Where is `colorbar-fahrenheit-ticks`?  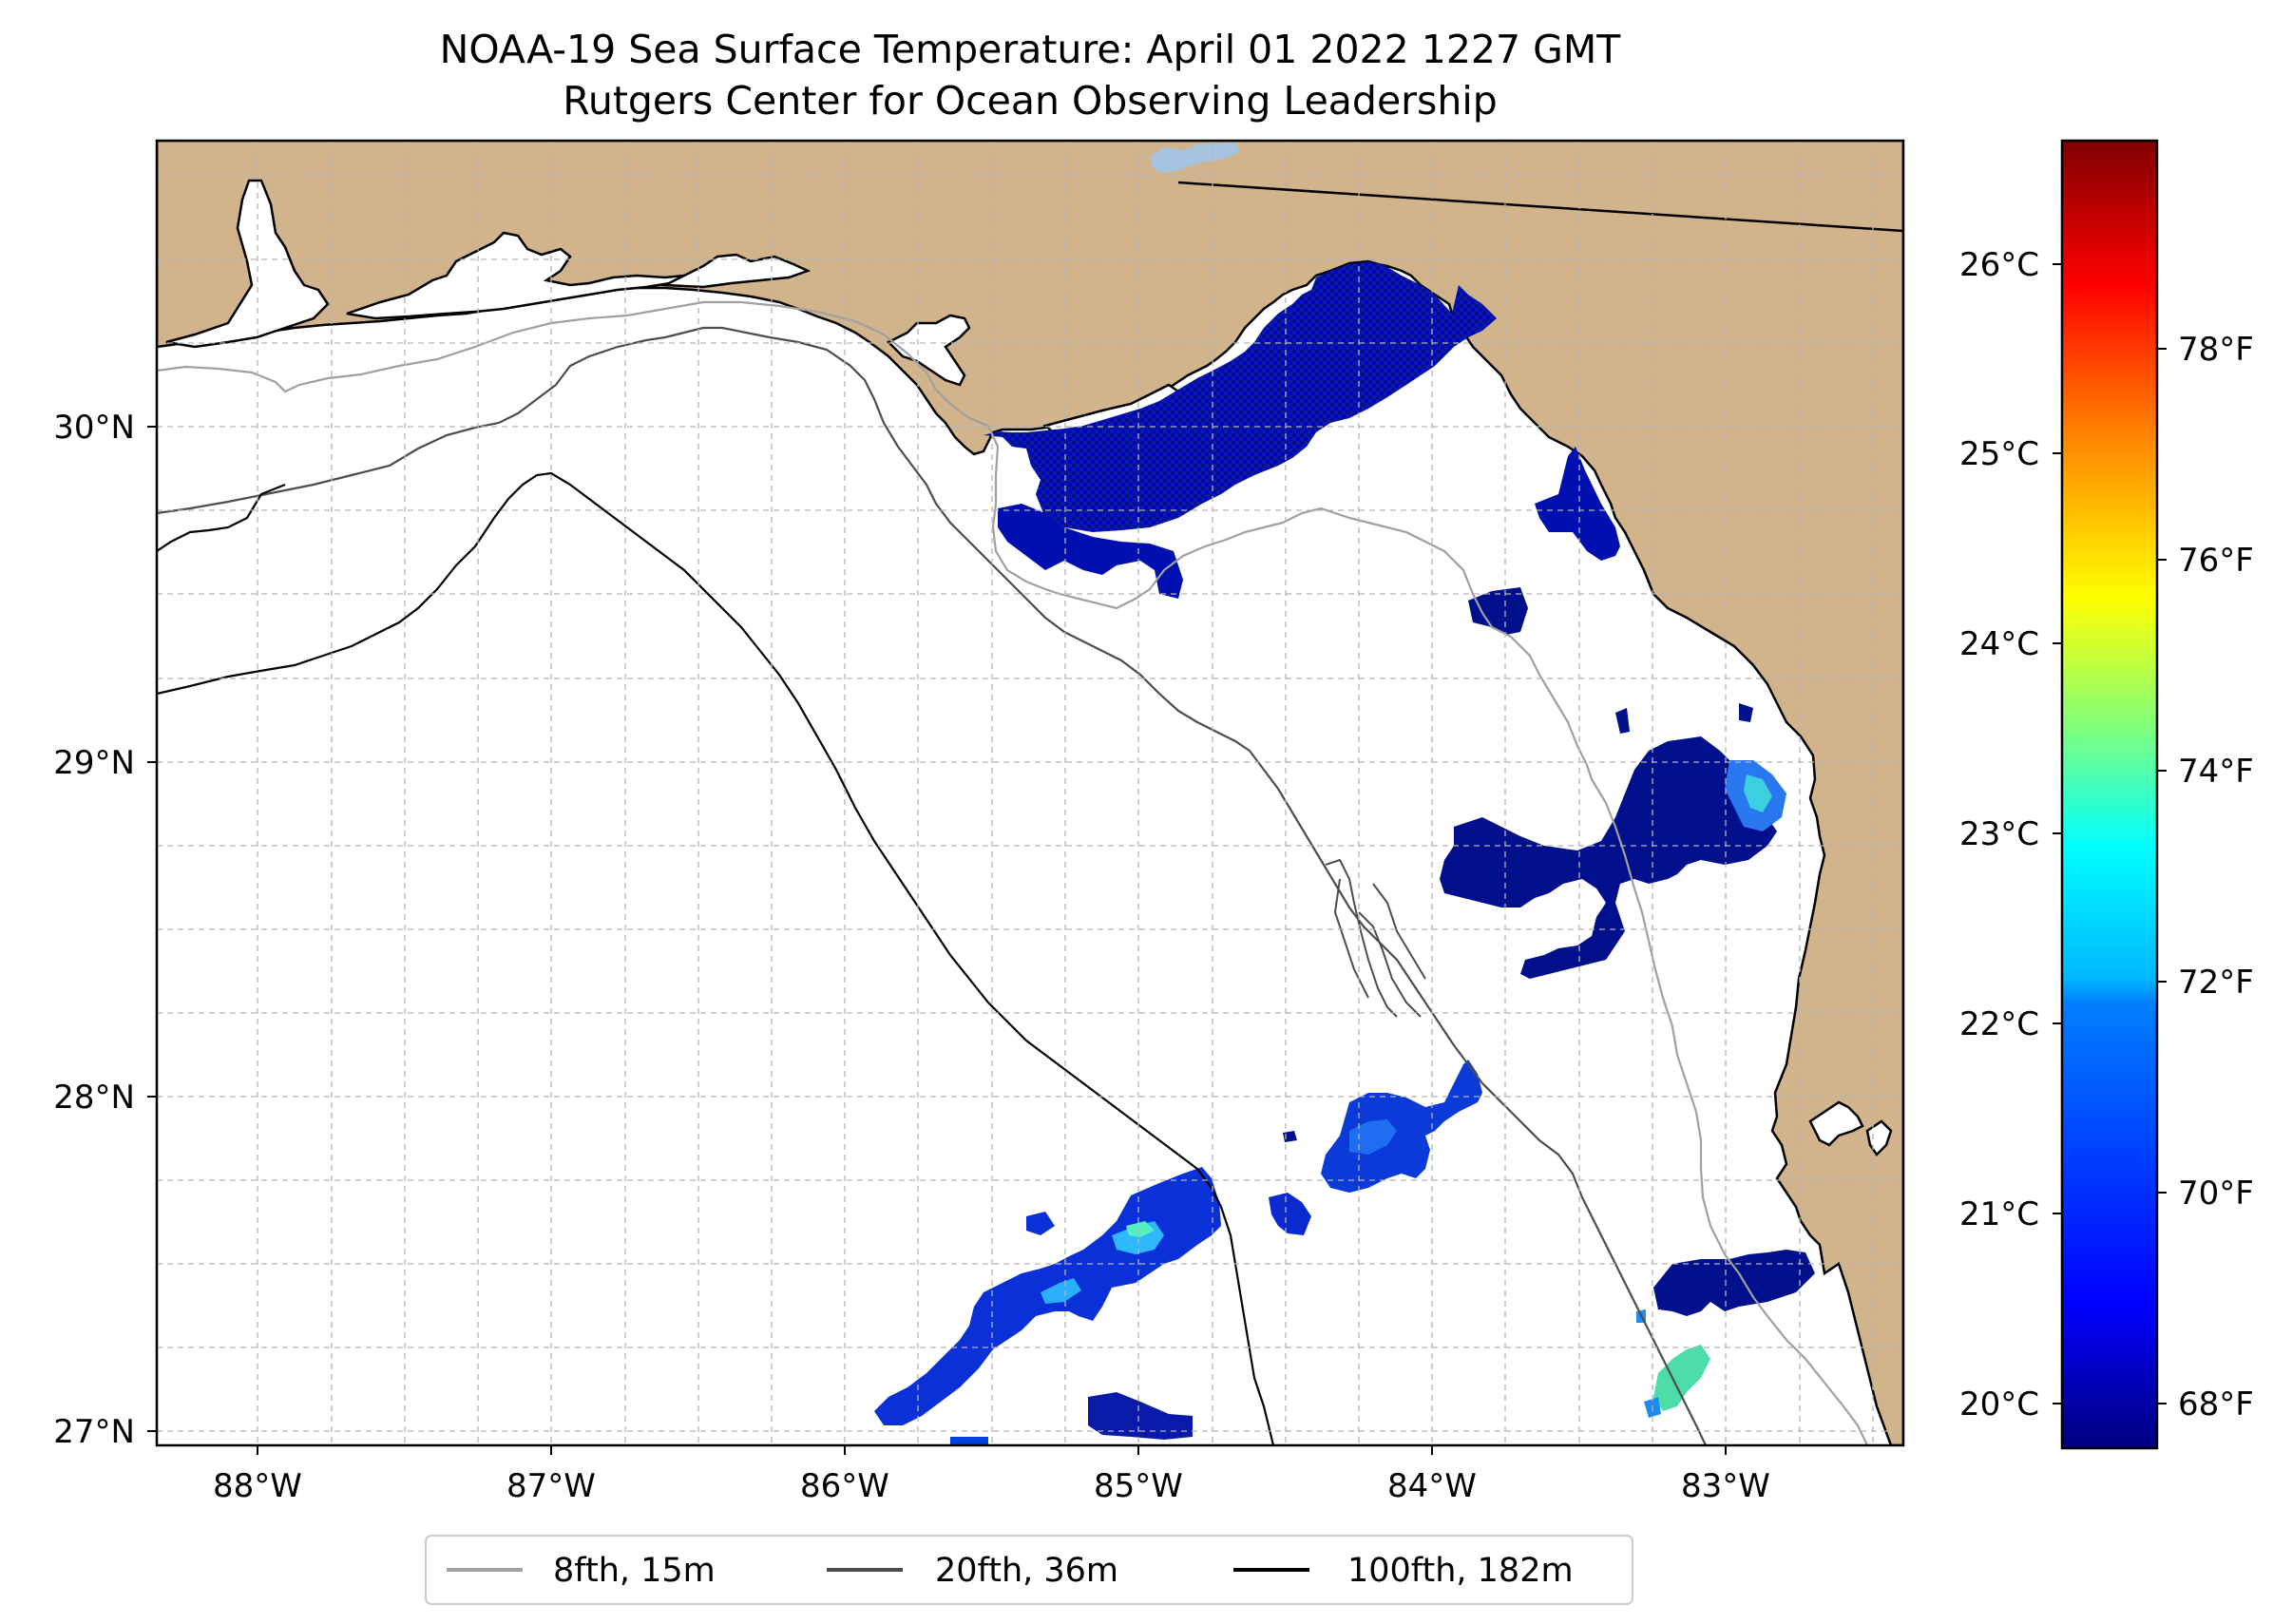 colorbar-fahrenheit-ticks is located at coordinates (2162, 876).